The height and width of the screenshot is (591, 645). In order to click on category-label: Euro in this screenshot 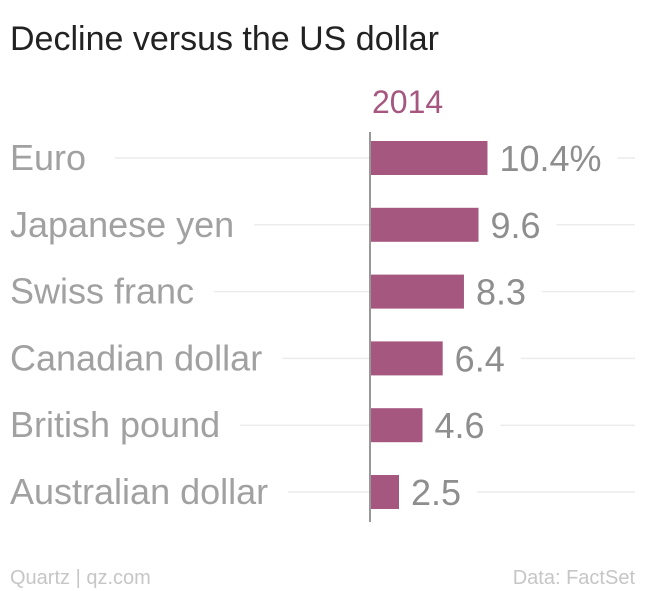, I will do `click(48, 157)`.